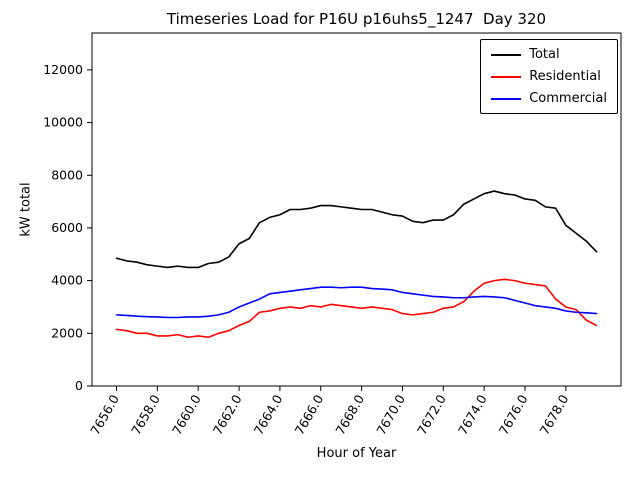  Describe the element at coordinates (67, 174) in the screenshot. I see `y-tick-label: 8000` at that location.